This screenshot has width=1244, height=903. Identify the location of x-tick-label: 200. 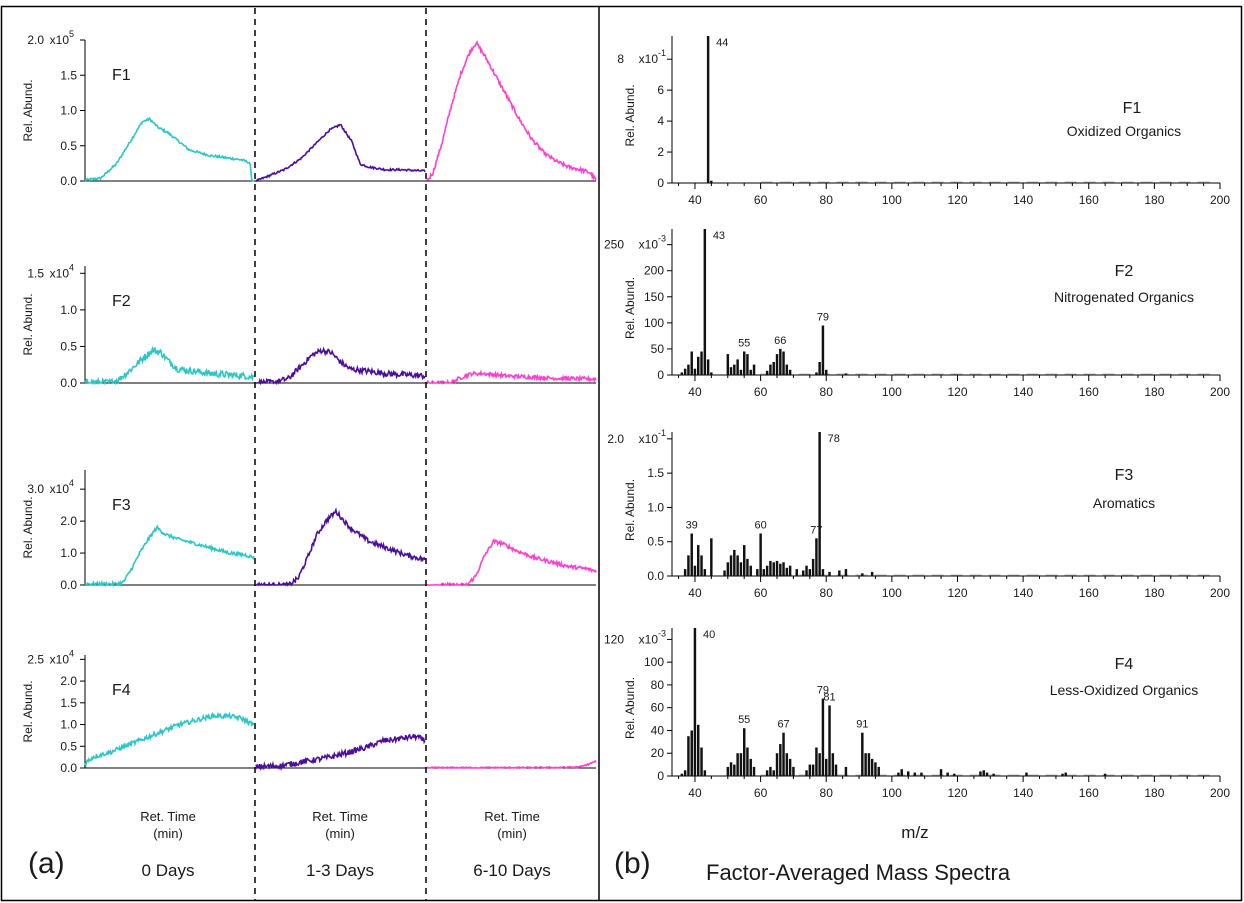
(1220, 392).